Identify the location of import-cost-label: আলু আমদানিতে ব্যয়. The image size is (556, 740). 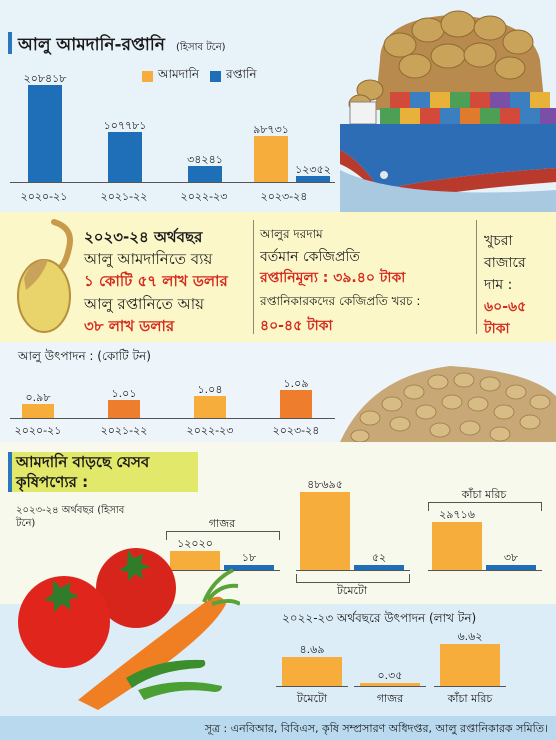
(148, 259).